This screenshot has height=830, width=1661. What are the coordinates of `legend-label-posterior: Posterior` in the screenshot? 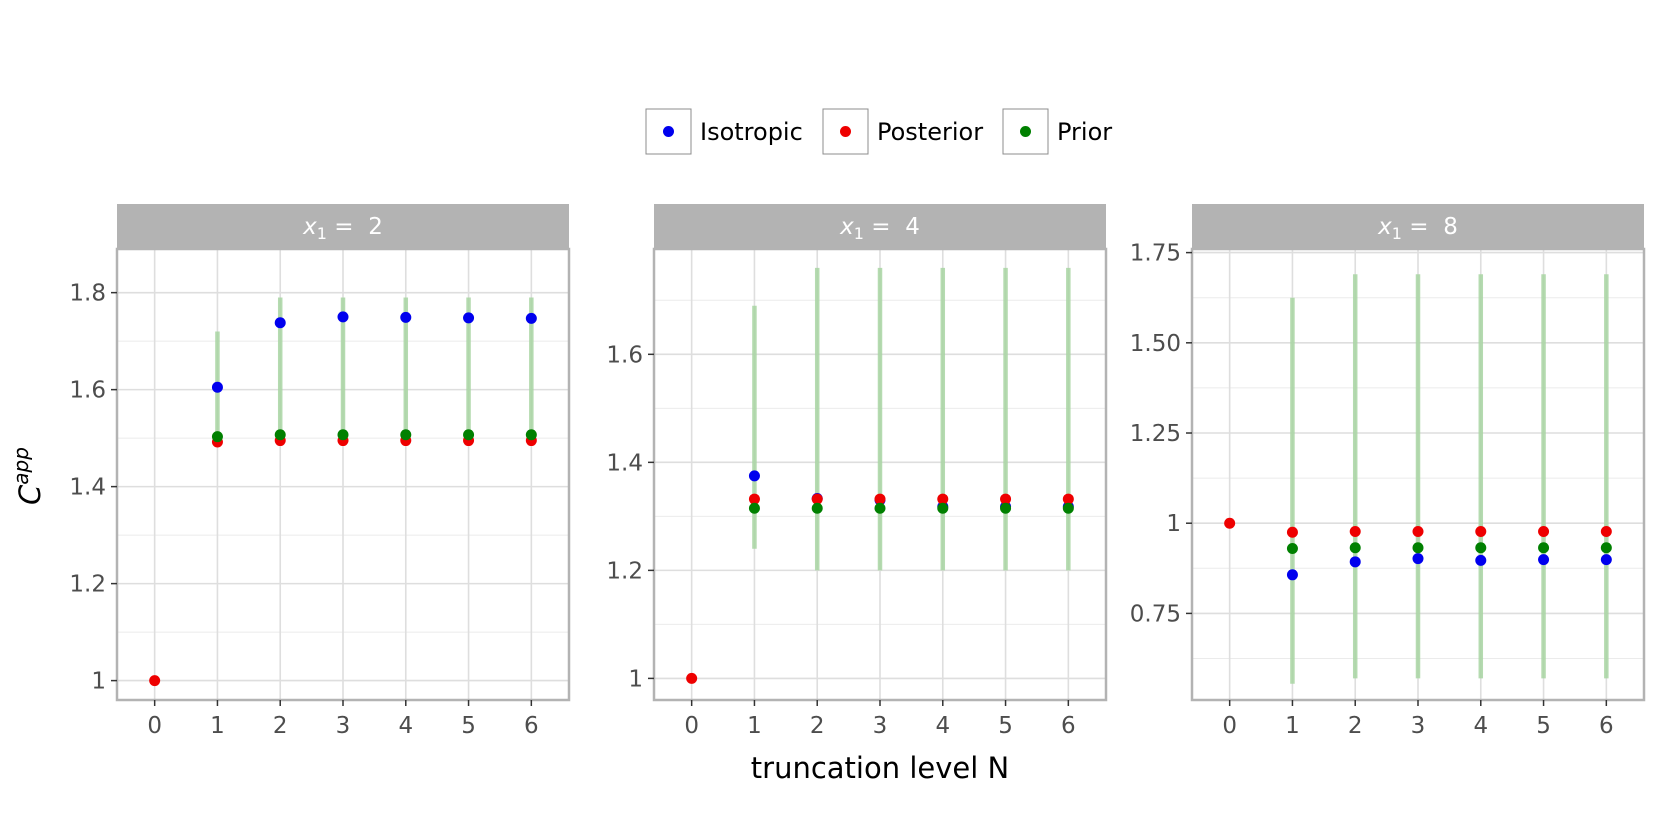 It's located at (930, 132).